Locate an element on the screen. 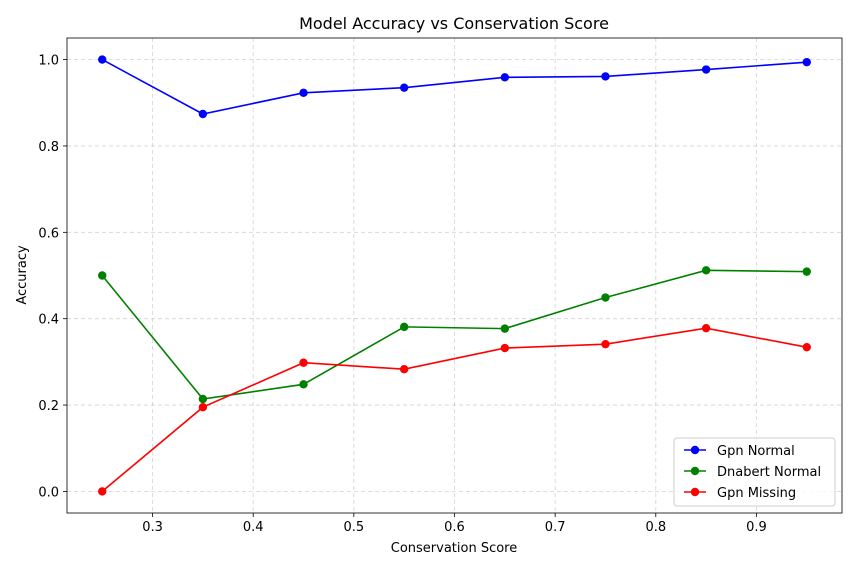 The image size is (857, 575). x-tick-label: 0.3 is located at coordinates (152, 527).